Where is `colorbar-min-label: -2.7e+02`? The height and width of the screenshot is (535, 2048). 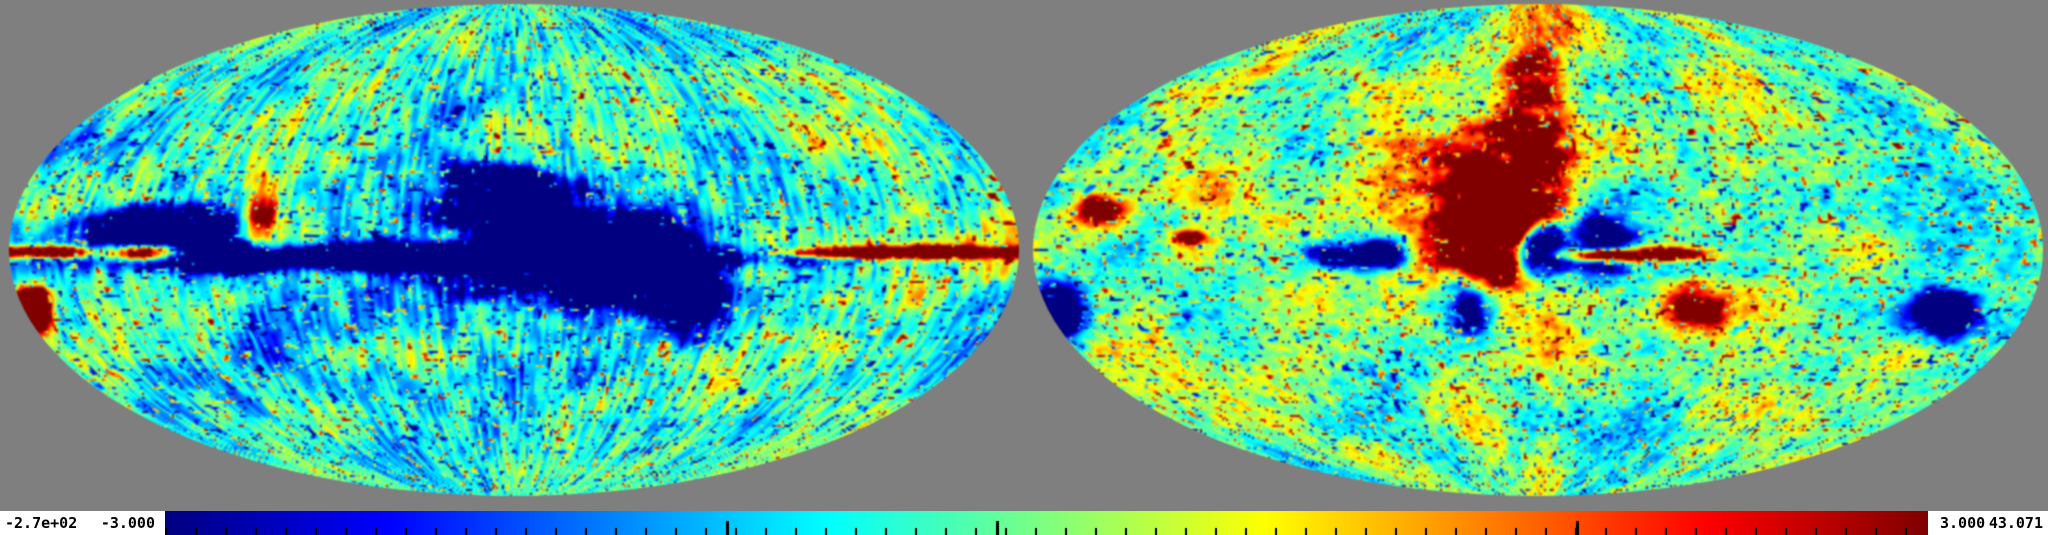
colorbar-min-label: -2.7e+02 is located at coordinates (41, 523).